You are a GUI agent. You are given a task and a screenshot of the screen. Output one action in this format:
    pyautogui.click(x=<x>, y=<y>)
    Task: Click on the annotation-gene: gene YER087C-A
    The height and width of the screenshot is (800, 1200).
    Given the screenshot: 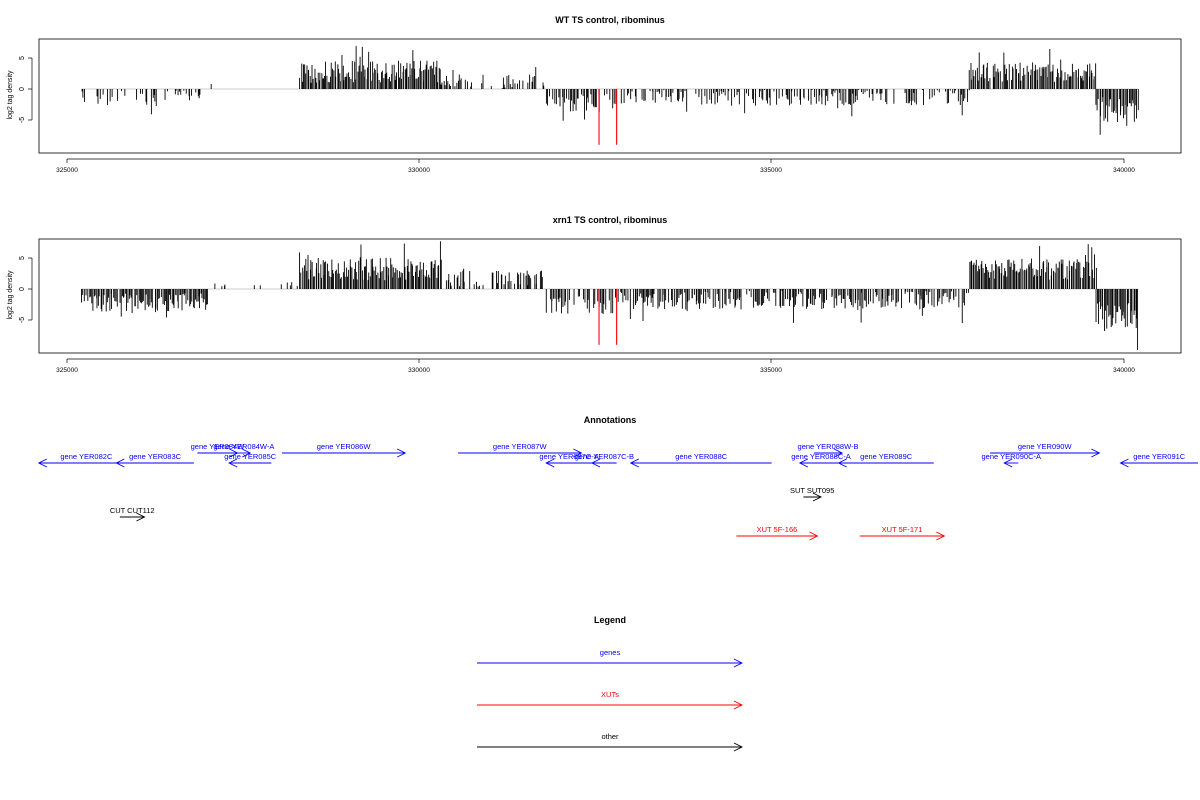 What is the action you would take?
    pyautogui.click(x=569, y=460)
    